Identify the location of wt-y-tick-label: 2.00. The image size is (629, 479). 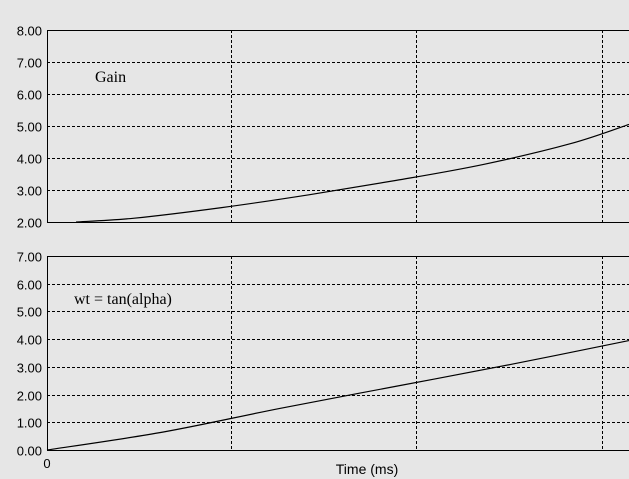
(29, 396).